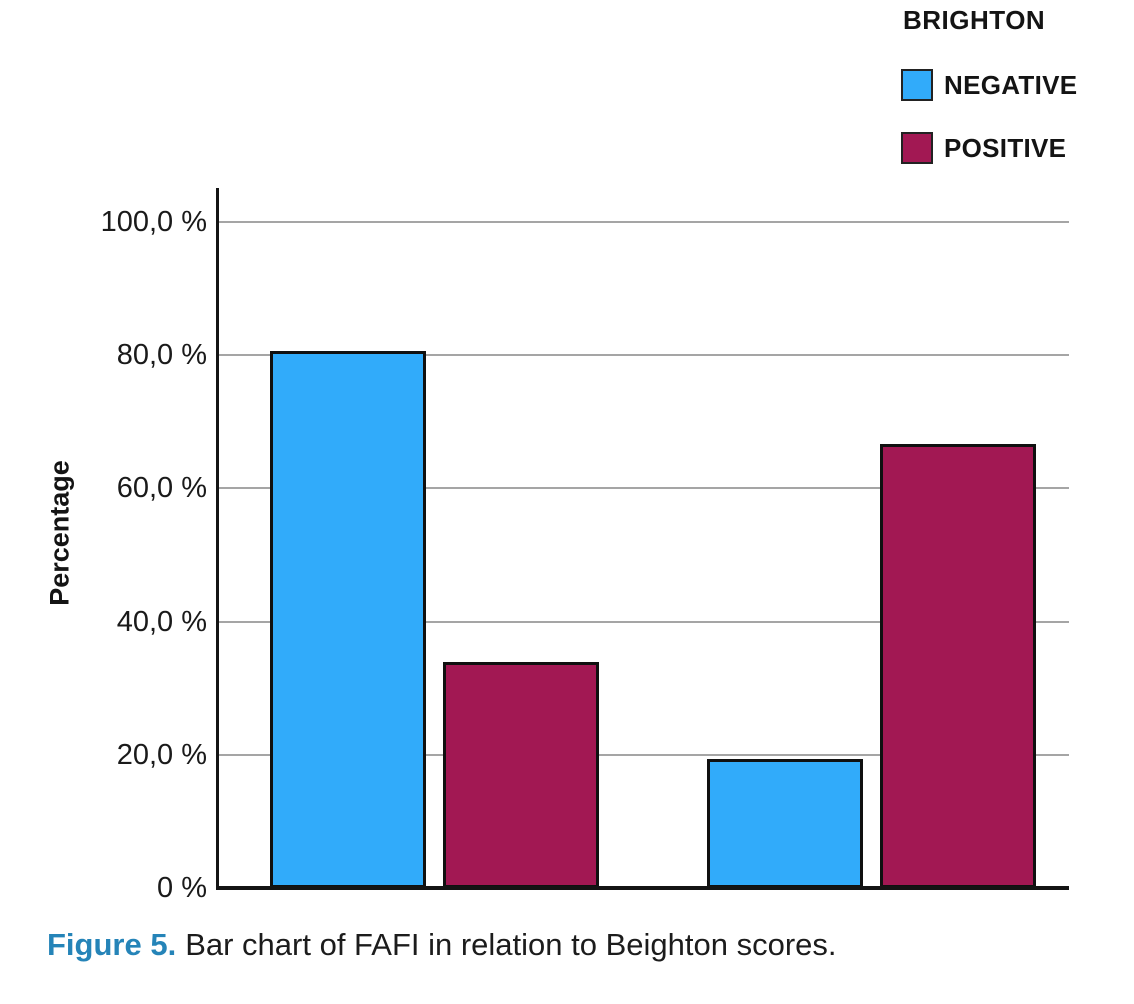 This screenshot has width=1134, height=1004. I want to click on y-tick-label-100: 100,0 %, so click(153, 222).